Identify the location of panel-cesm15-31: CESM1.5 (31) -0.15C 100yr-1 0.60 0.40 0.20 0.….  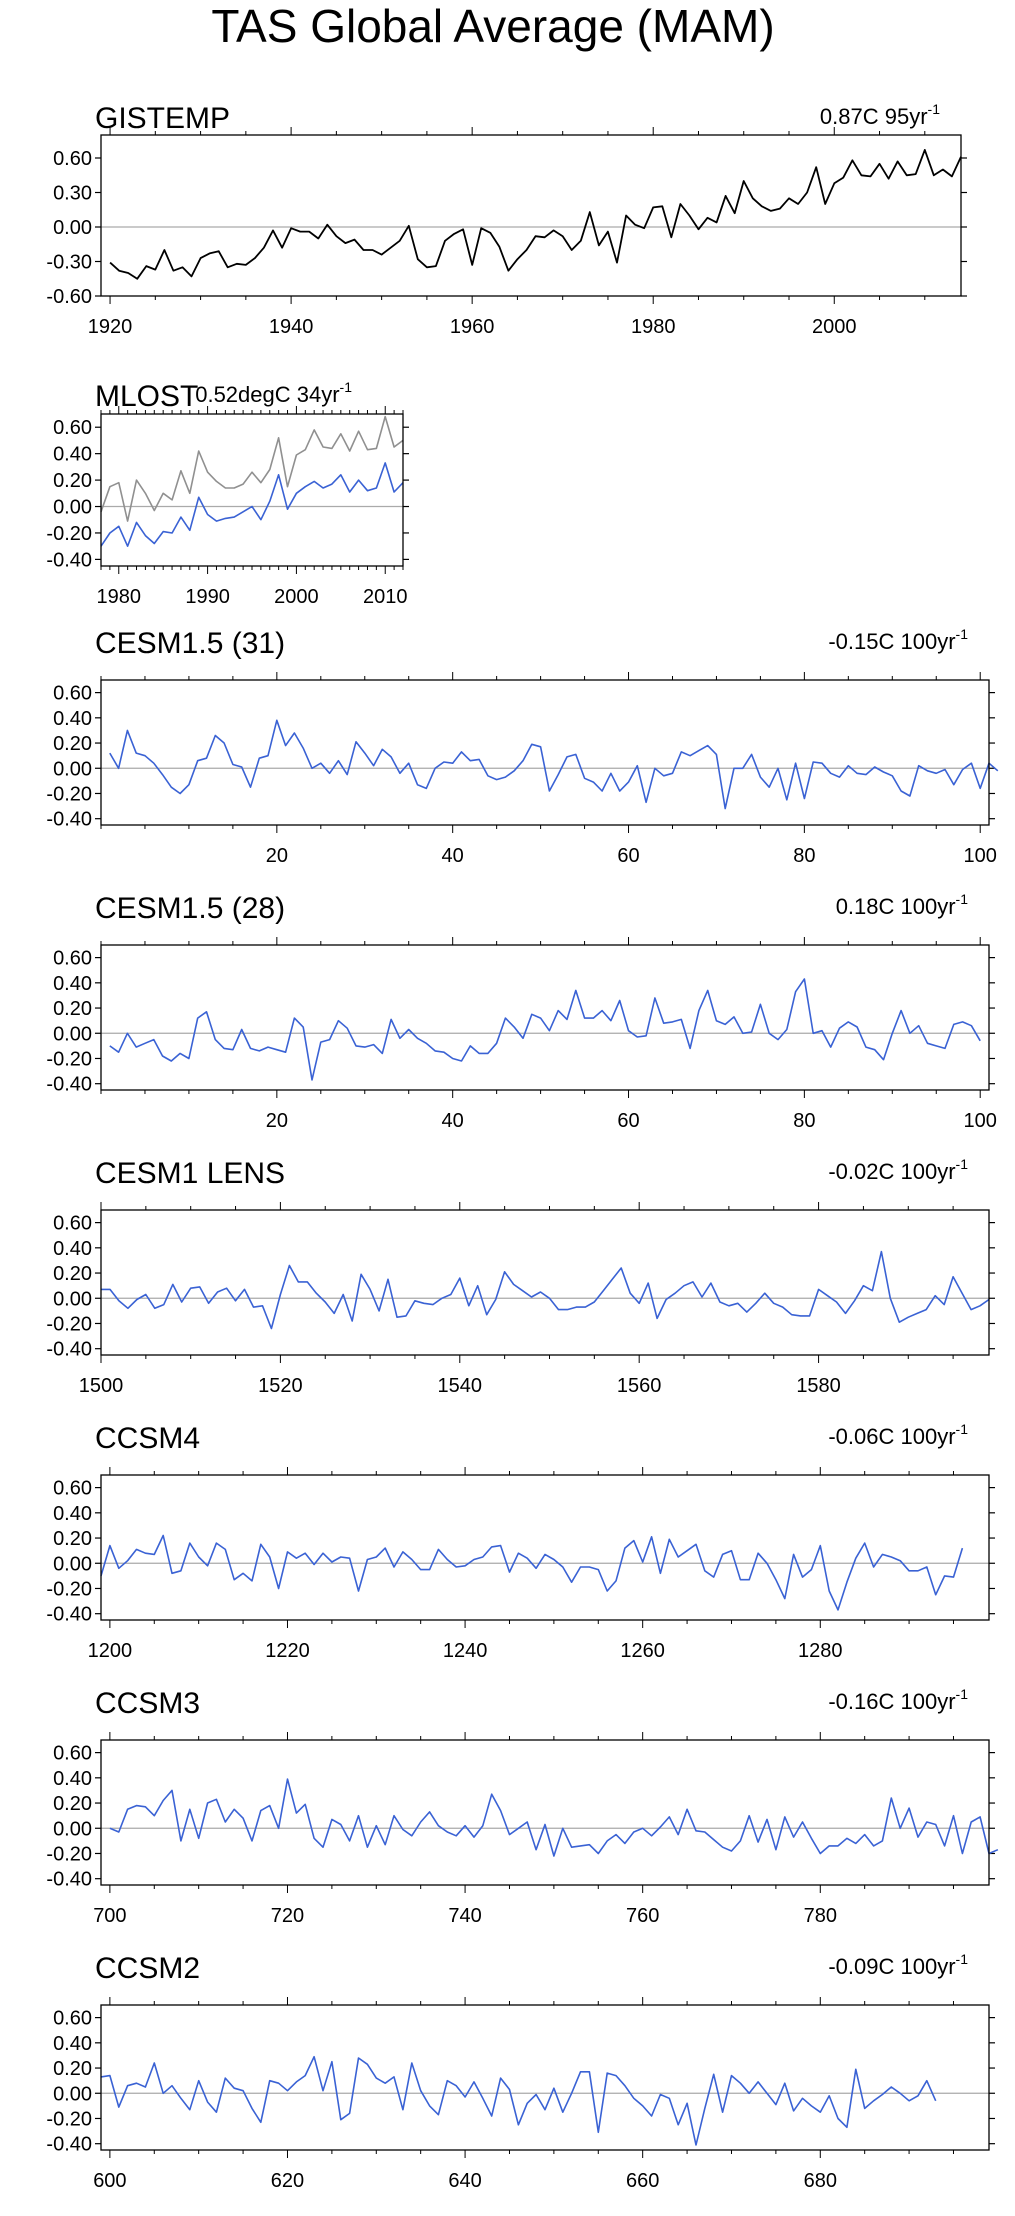
(522, 746).